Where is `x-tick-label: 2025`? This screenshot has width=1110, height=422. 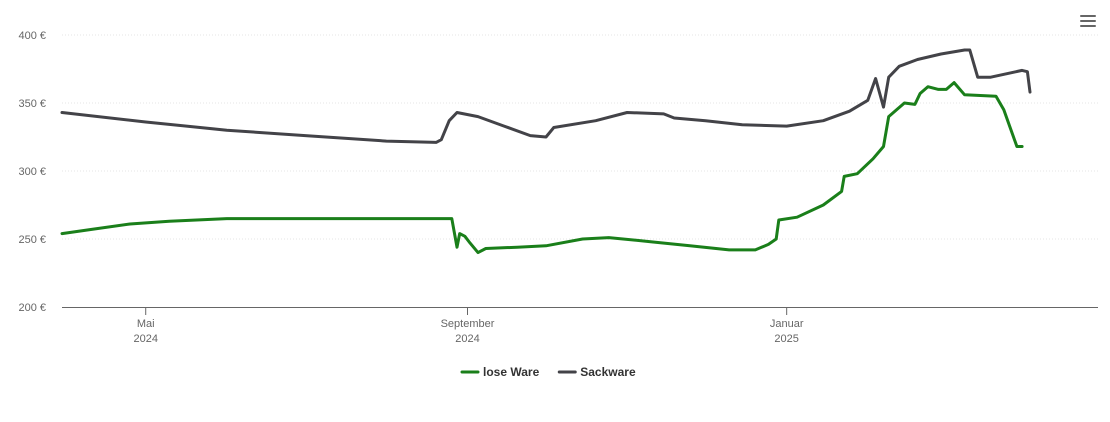
x-tick-label: 2025 is located at coordinates (786, 339).